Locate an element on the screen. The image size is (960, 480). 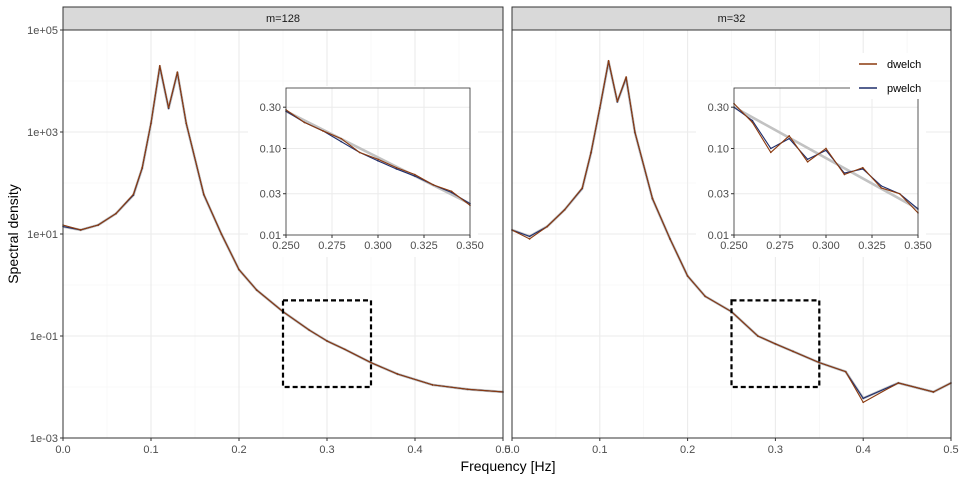
x-tick-label: 0.1 is located at coordinates (599, 450).